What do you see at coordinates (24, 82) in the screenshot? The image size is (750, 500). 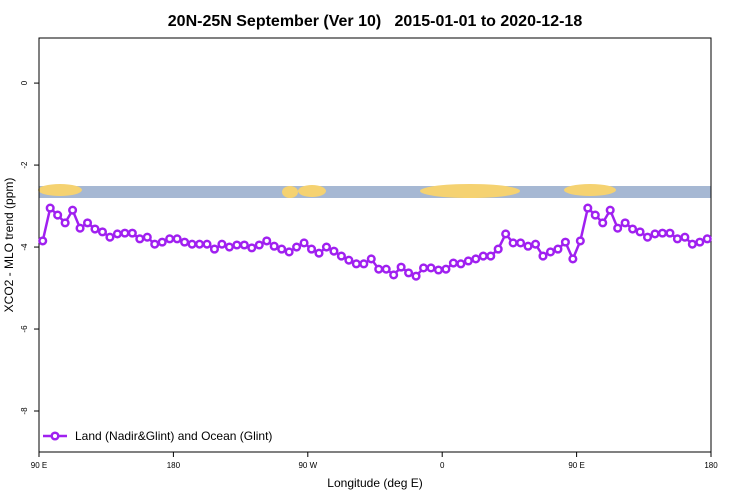 I see `y-tick-label: 0` at bounding box center [24, 82].